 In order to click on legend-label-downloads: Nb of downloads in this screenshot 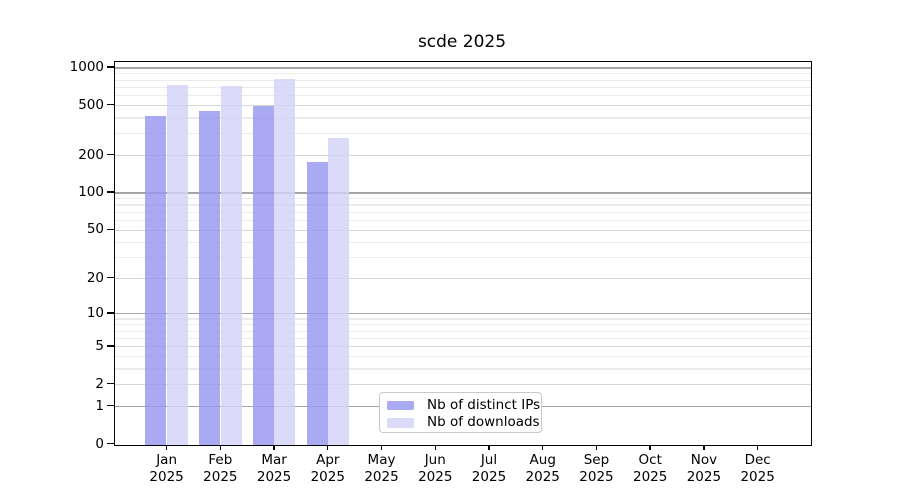, I will do `click(483, 422)`.